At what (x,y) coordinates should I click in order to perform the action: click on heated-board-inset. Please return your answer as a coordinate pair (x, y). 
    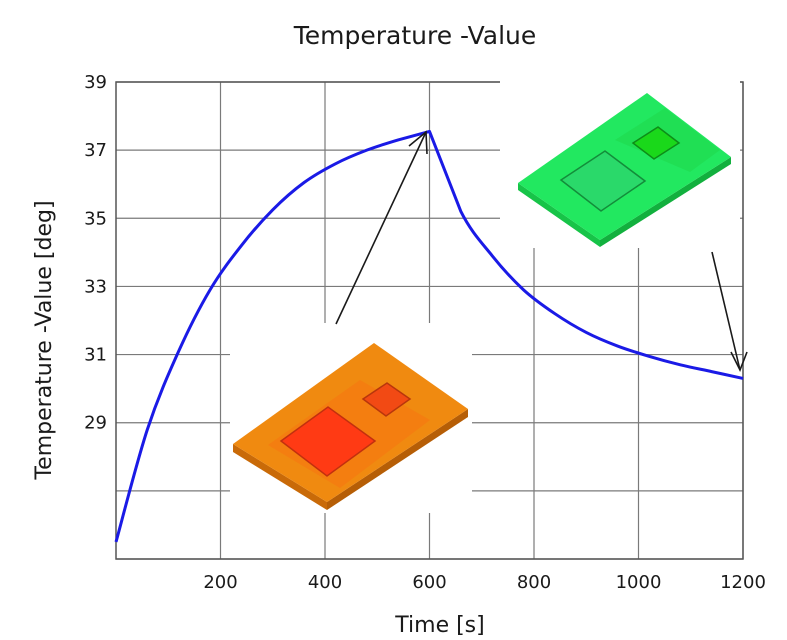
    Looking at the image, I should click on (351, 418).